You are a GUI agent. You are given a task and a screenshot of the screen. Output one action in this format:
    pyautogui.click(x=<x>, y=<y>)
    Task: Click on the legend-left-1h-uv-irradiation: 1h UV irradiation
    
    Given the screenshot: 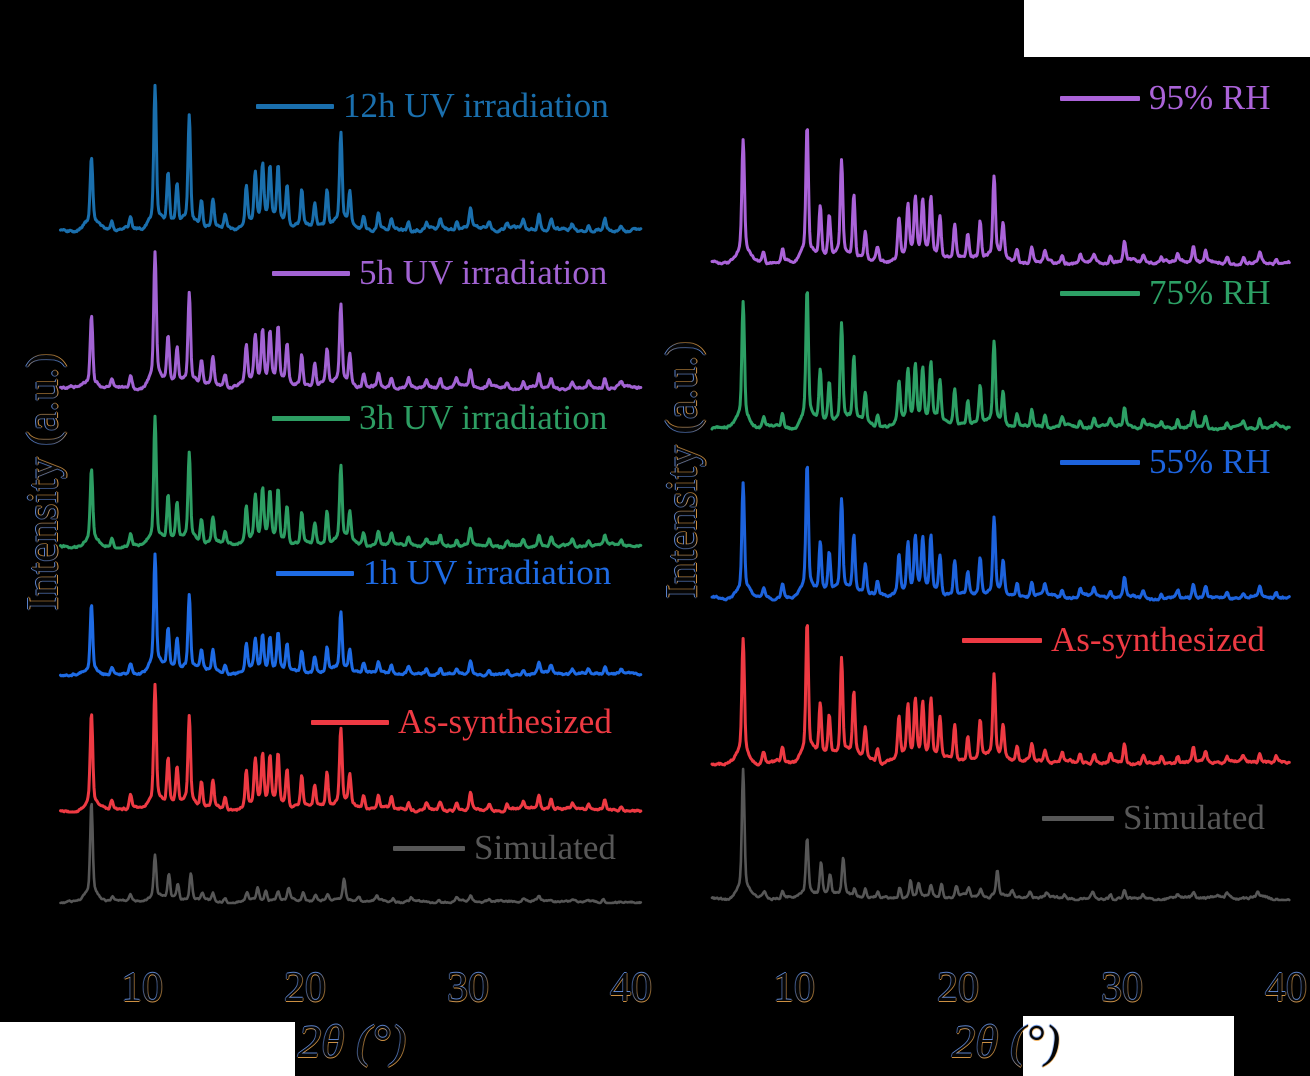 What is the action you would take?
    pyautogui.click(x=443, y=573)
    